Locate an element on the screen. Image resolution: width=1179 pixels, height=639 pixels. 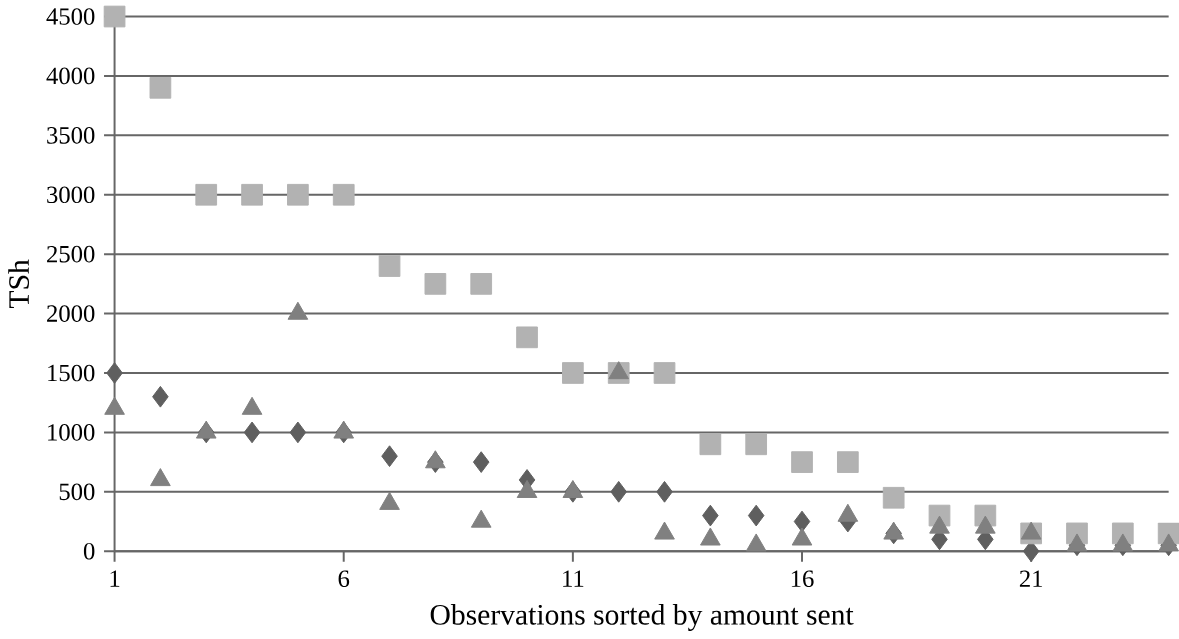
y-tick-label: 500 is located at coordinates (77, 492).